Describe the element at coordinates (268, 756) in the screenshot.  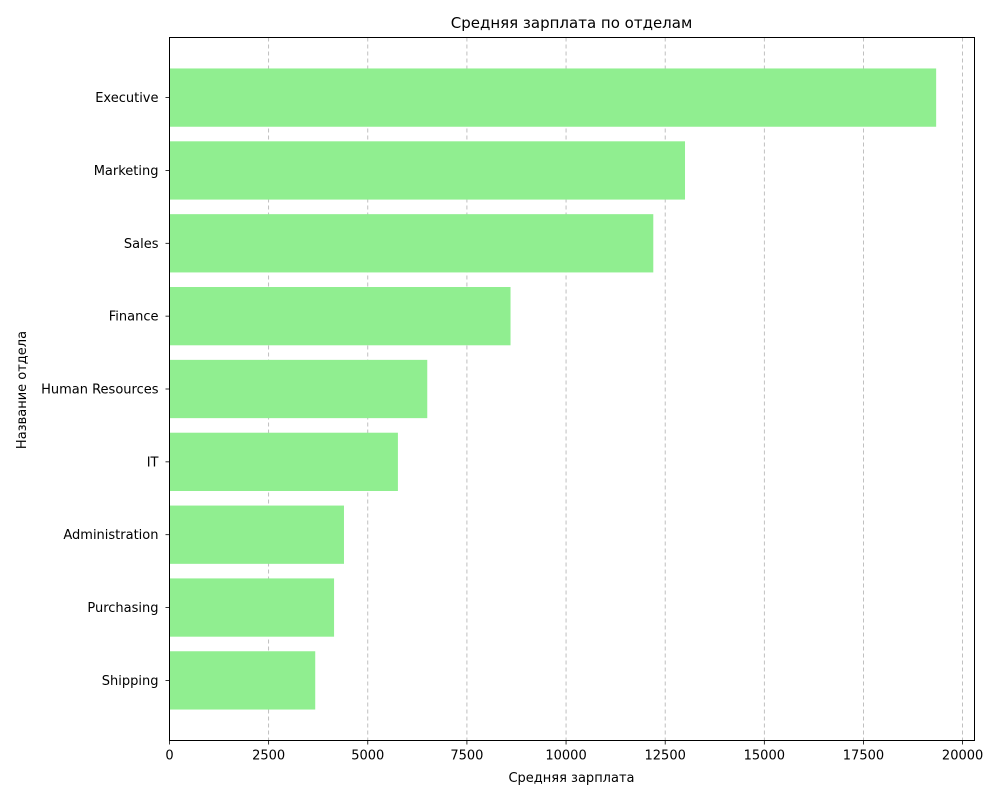
I see `x-tick-label-2500: 2500` at that location.